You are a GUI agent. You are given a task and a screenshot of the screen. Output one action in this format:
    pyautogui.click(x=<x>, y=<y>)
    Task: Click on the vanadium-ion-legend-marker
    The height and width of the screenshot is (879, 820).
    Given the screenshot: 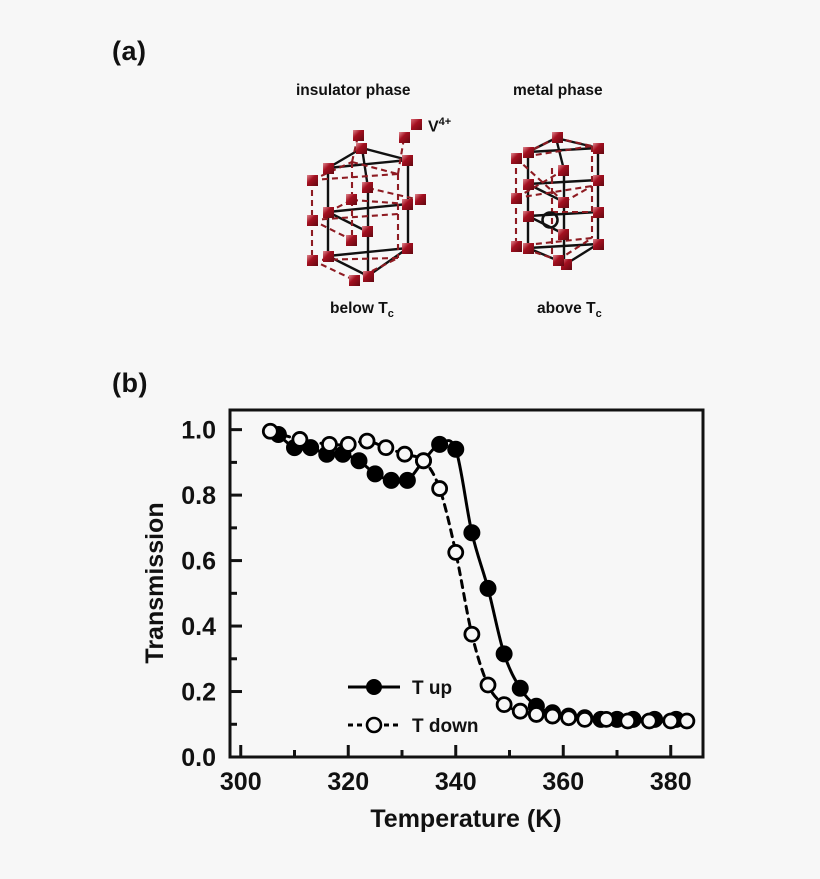 What is the action you would take?
    pyautogui.click(x=416, y=124)
    